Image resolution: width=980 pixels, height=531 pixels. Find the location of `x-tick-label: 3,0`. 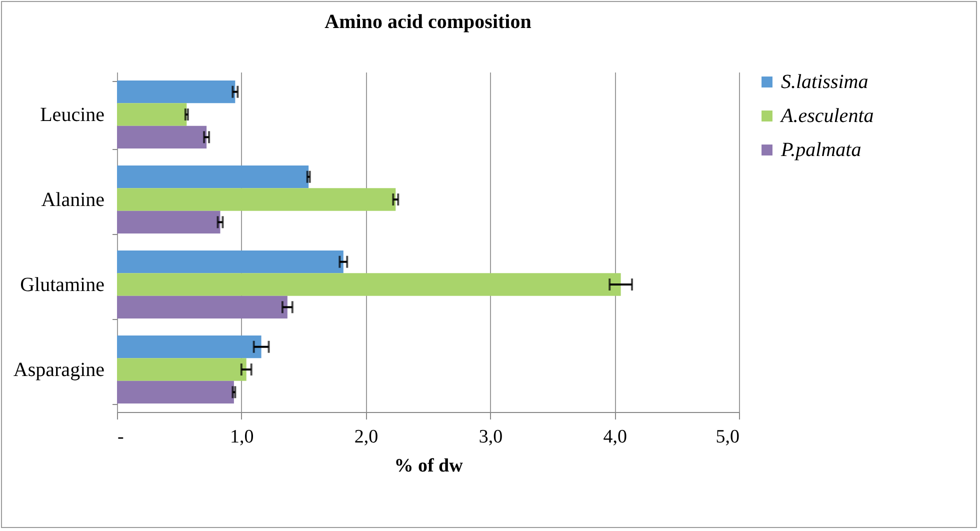

x-tick-label: 3,0 is located at coordinates (490, 437).